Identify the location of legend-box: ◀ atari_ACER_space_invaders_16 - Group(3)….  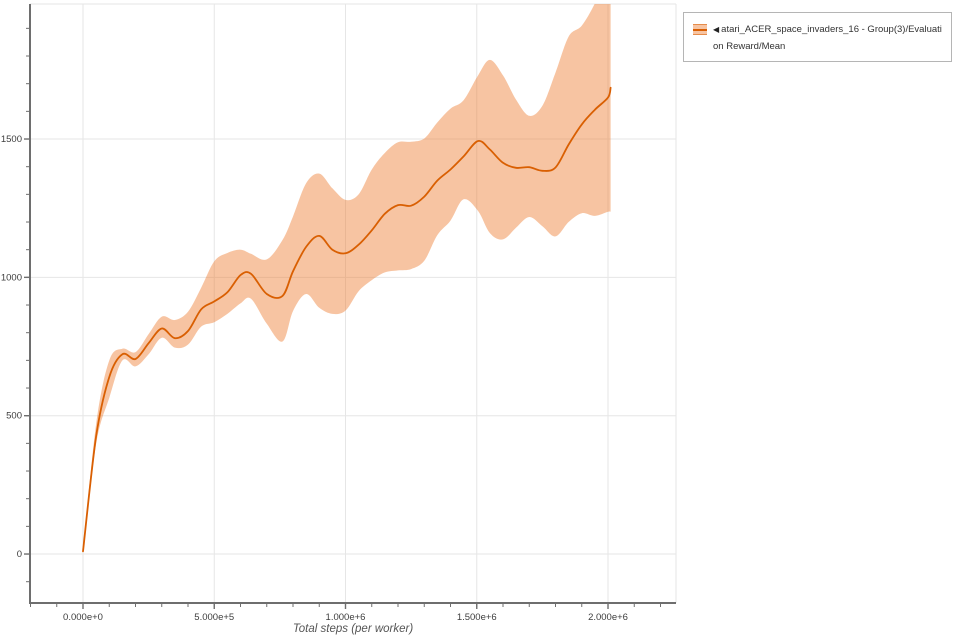
(817, 37).